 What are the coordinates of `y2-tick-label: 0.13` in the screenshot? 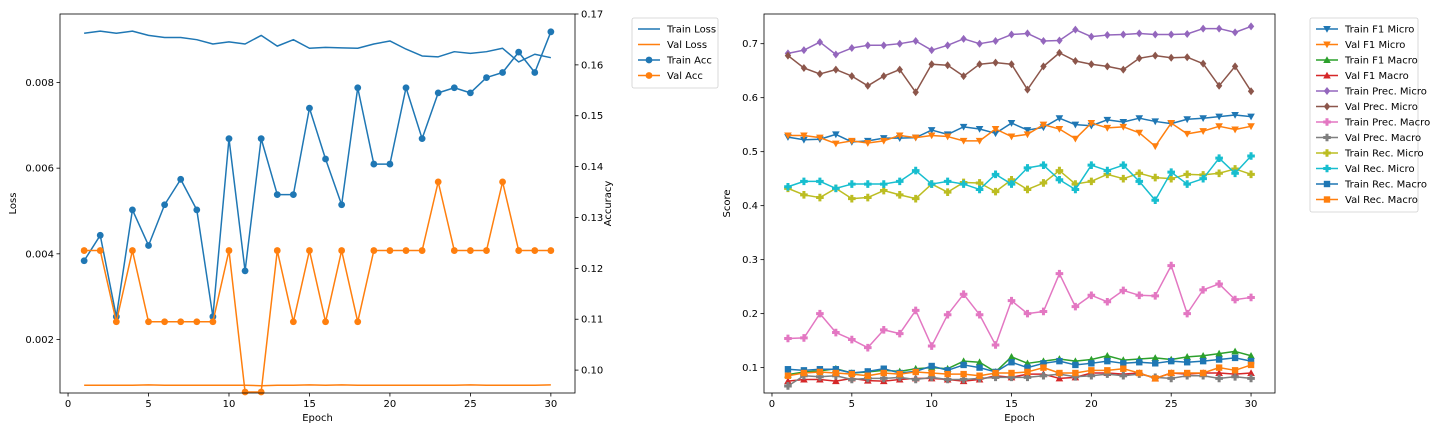 It's located at (592, 218).